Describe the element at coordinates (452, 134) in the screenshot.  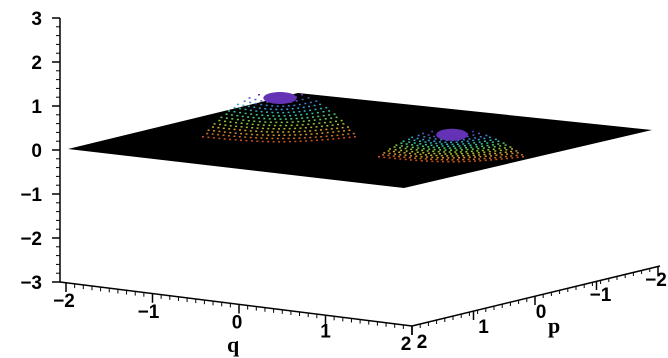
I see `peak-cap` at that location.